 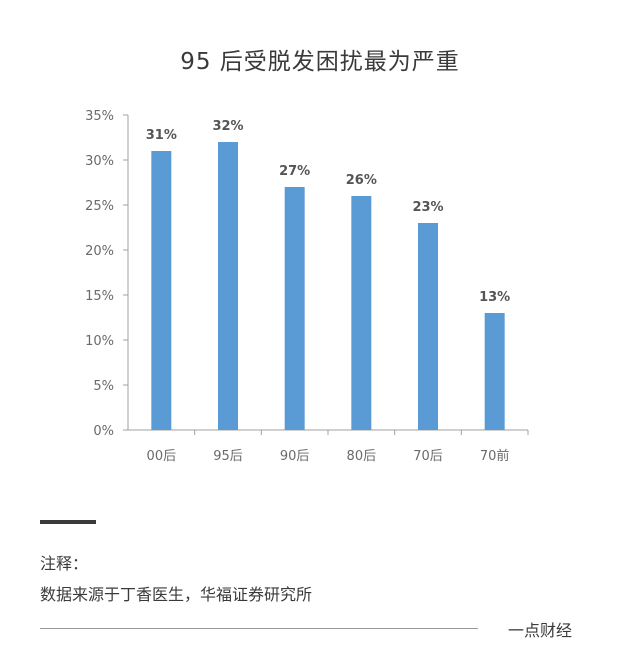 What do you see at coordinates (540, 630) in the screenshot?
I see `brand-name: 一点财经` at bounding box center [540, 630].